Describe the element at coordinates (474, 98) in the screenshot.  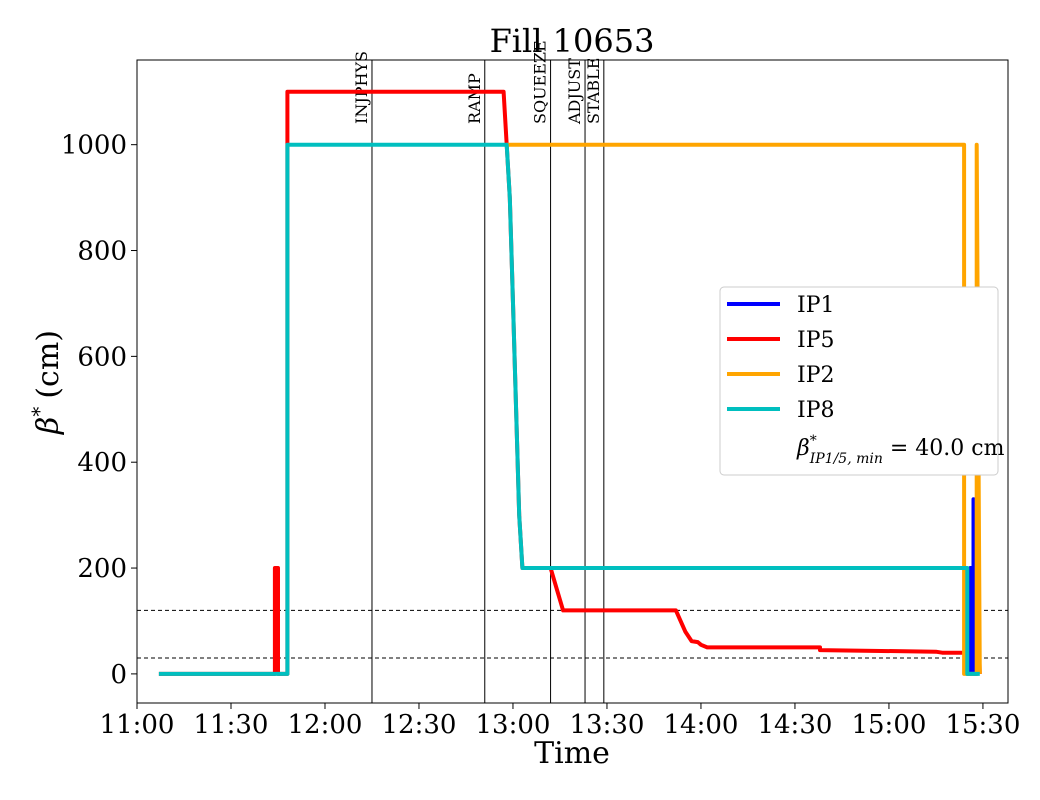
I see `phase-label-ramp: RAMP` at that location.